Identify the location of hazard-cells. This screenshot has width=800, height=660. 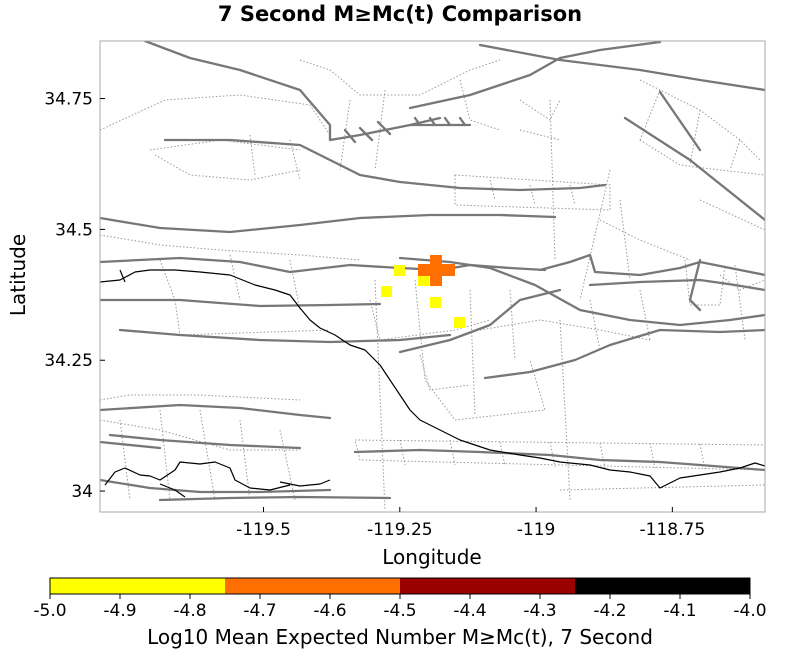
(423, 291).